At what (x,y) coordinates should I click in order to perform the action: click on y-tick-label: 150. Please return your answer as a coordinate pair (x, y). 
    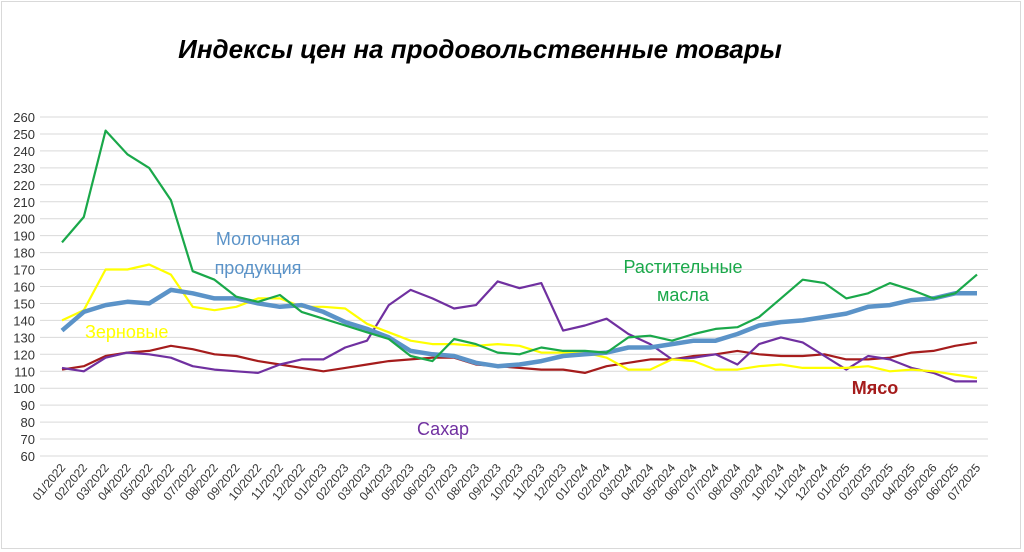
    Looking at the image, I should click on (24, 303).